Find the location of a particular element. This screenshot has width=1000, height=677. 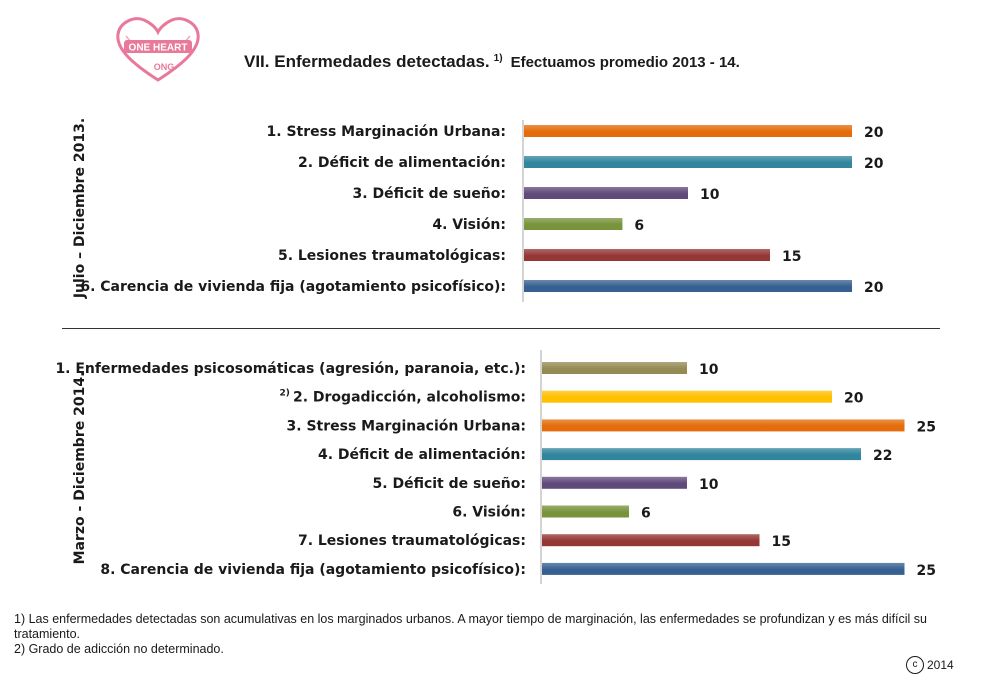

chart-1-value-label-3: 10 is located at coordinates (710, 195).